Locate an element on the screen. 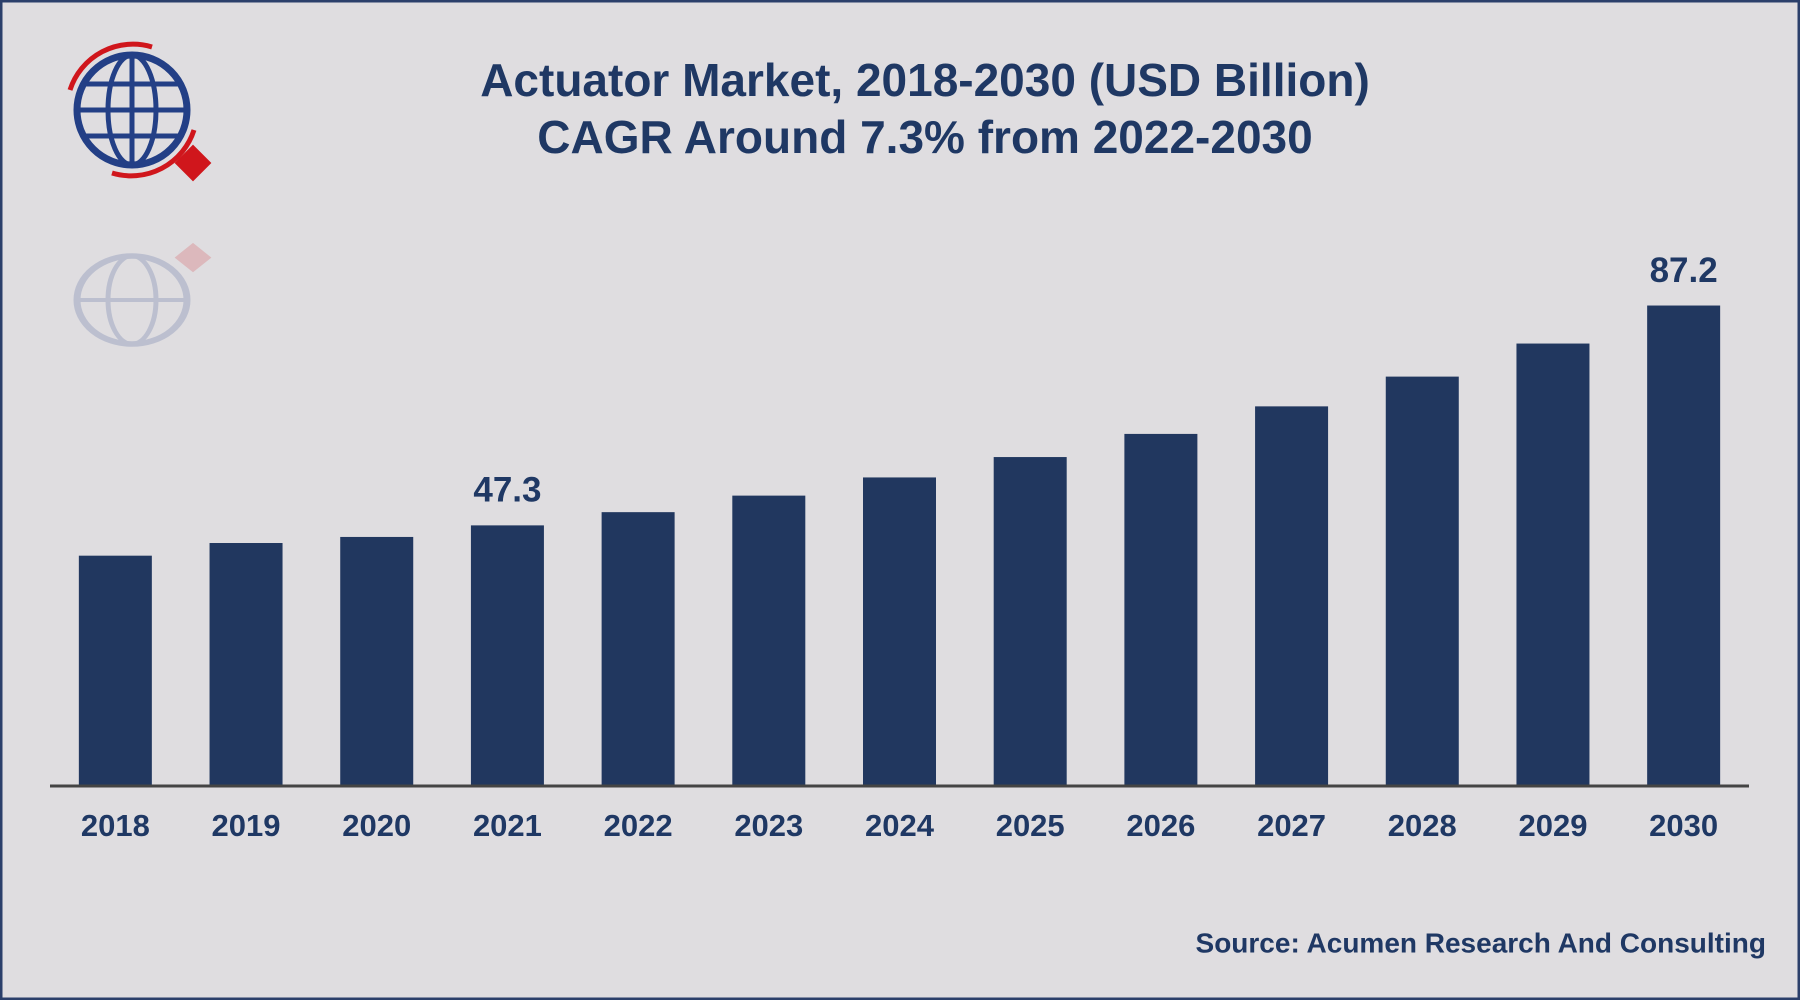 The height and width of the screenshot is (1000, 1800). logo-globe is located at coordinates (132, 300).